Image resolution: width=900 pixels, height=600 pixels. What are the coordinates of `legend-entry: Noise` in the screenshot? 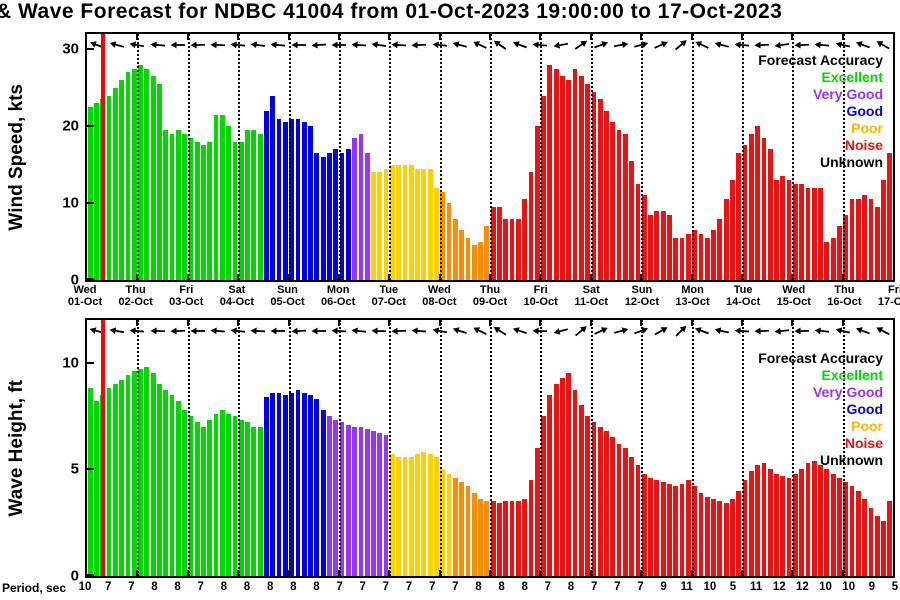 It's located at (863, 145).